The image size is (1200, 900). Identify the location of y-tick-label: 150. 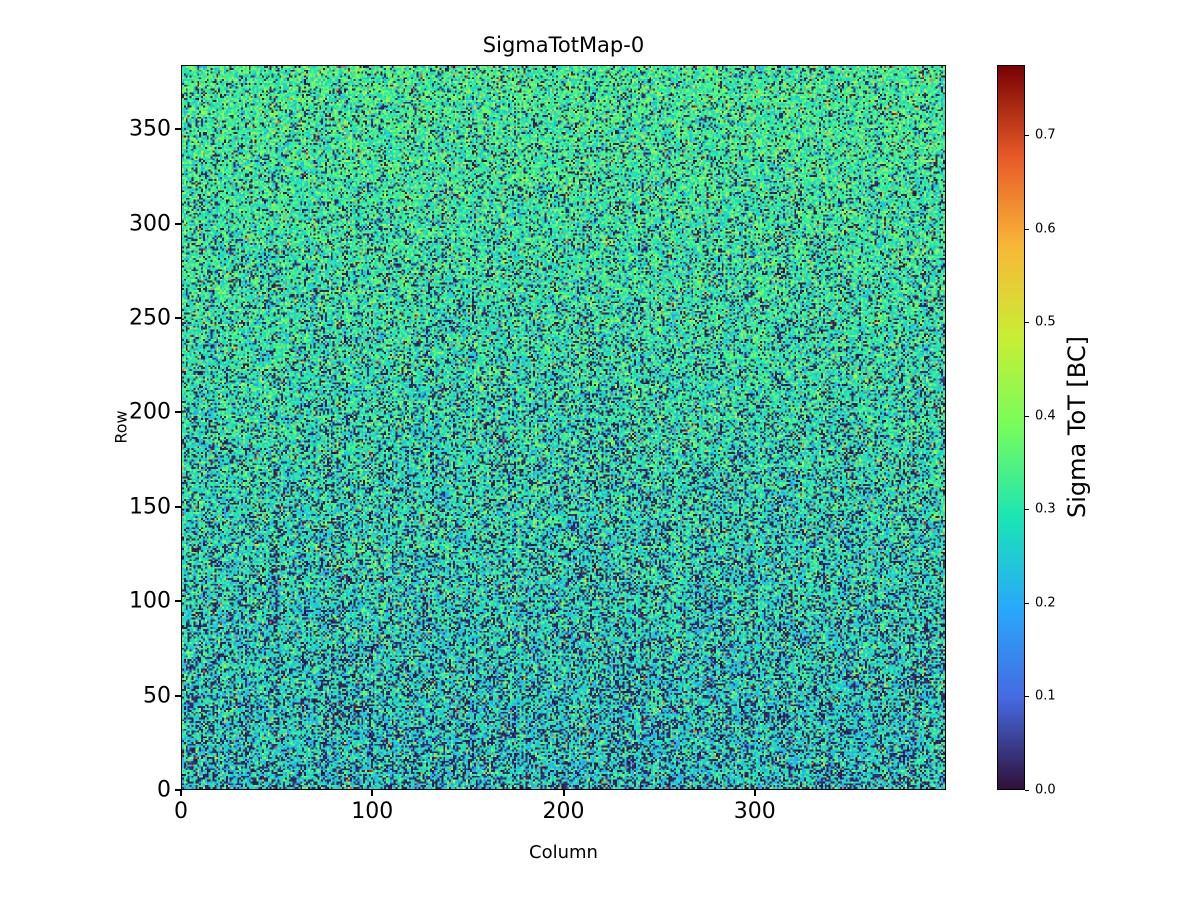
(150, 507).